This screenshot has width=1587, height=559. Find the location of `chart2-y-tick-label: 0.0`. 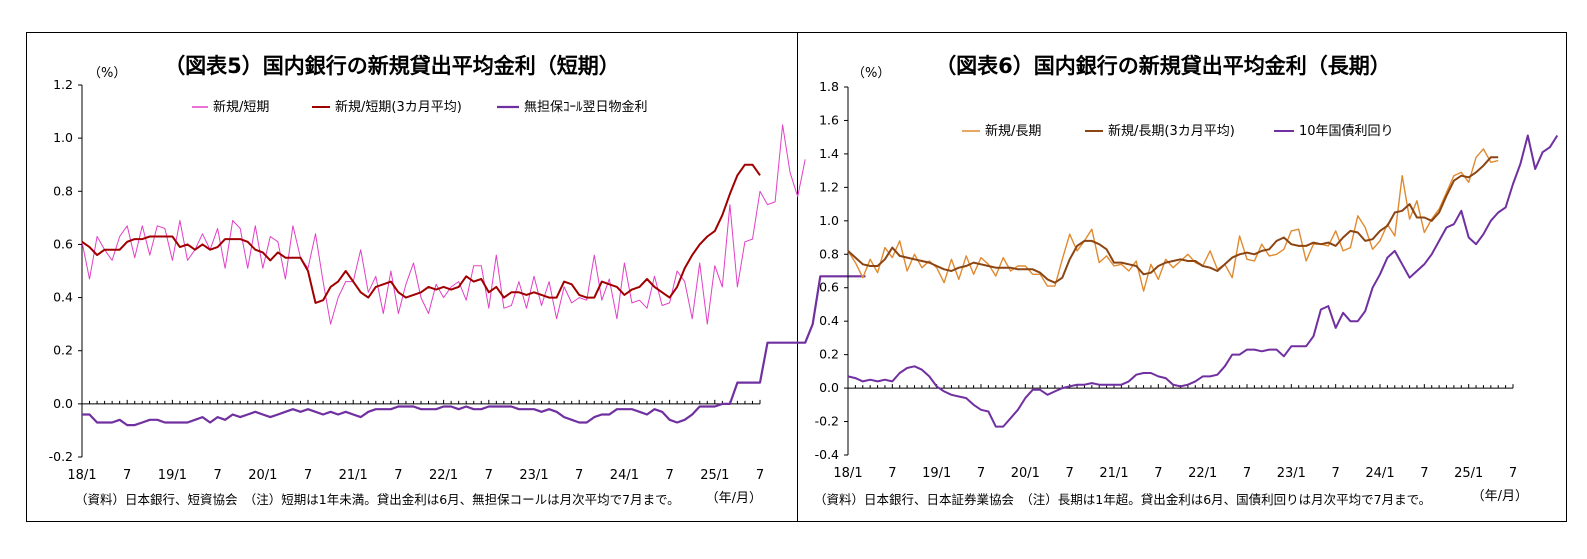

chart2-y-tick-label: 0.0 is located at coordinates (829, 387).